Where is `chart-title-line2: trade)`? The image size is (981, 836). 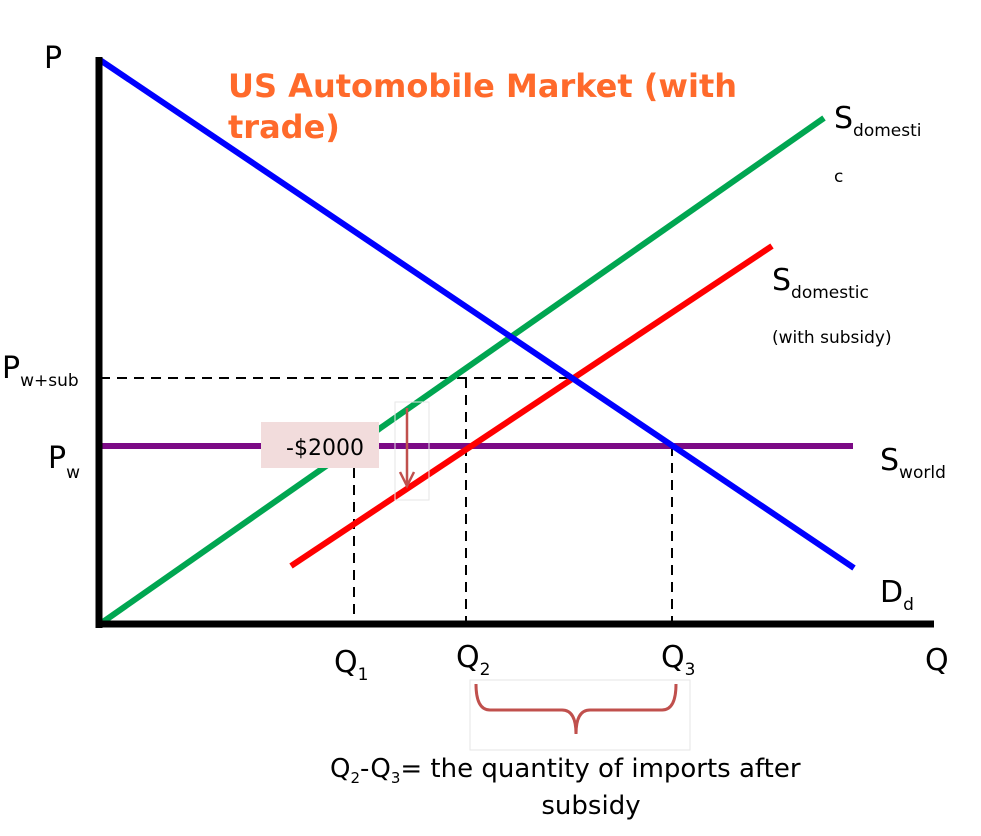
chart-title-line2: trade) is located at coordinates (284, 127).